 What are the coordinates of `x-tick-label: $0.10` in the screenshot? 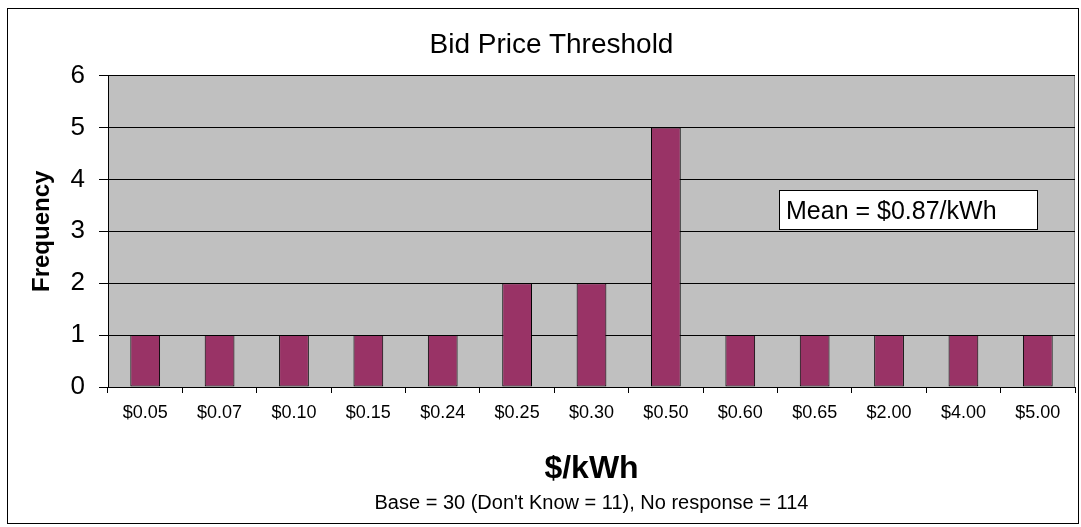 It's located at (294, 411).